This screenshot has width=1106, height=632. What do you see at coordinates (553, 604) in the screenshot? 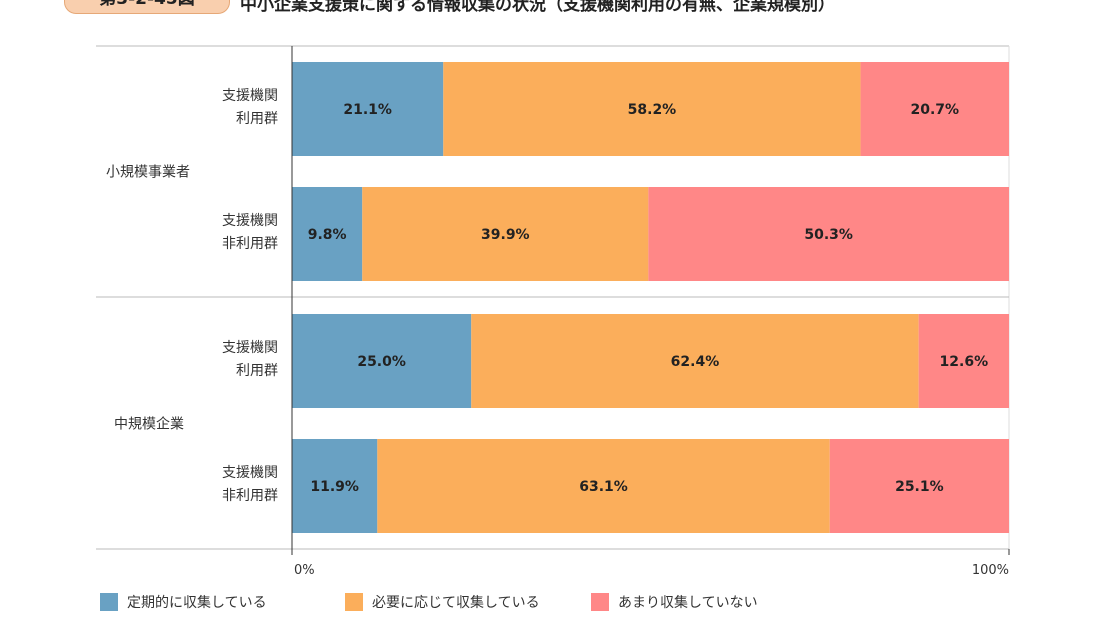
I see `legend: 定期的に収集している 必要に応じて収集している あまり収集していない` at bounding box center [553, 604].